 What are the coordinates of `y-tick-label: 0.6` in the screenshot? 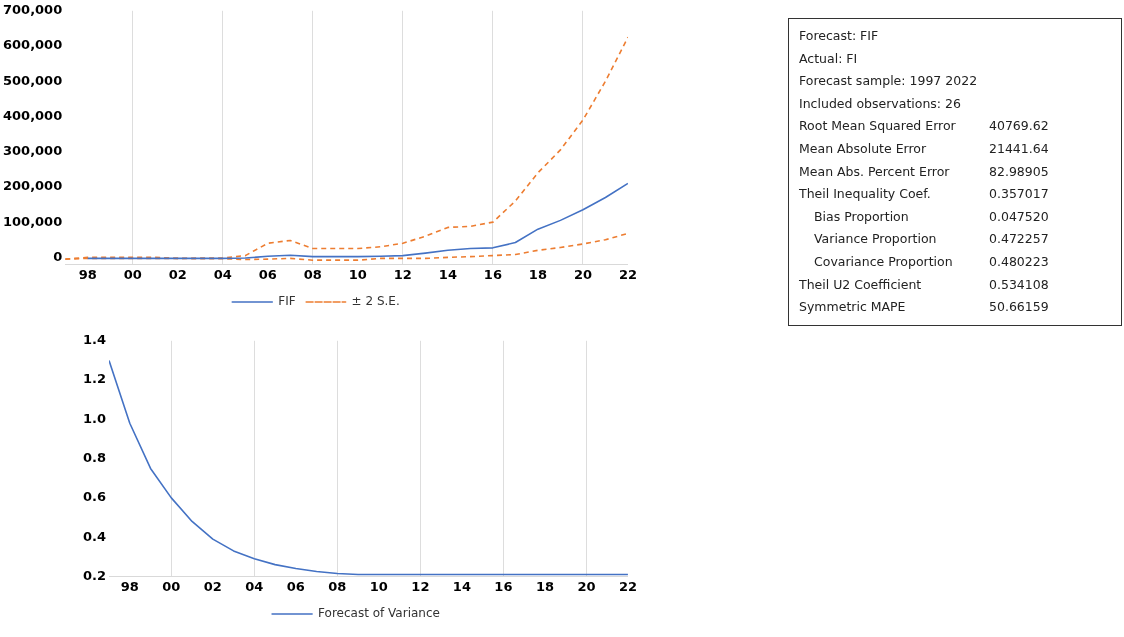 It's located at (95, 497).